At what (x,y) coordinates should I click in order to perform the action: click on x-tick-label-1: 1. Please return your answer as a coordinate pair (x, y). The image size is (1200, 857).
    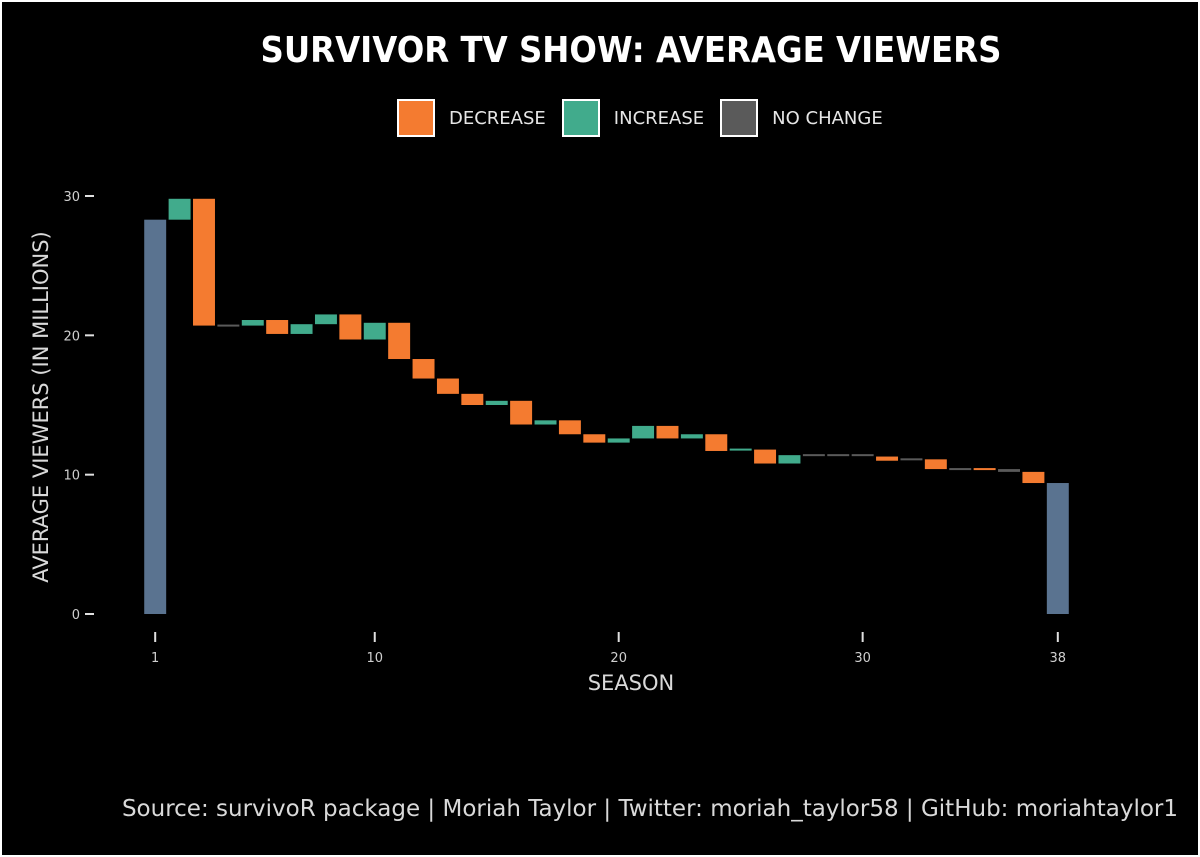
    Looking at the image, I should click on (155, 658).